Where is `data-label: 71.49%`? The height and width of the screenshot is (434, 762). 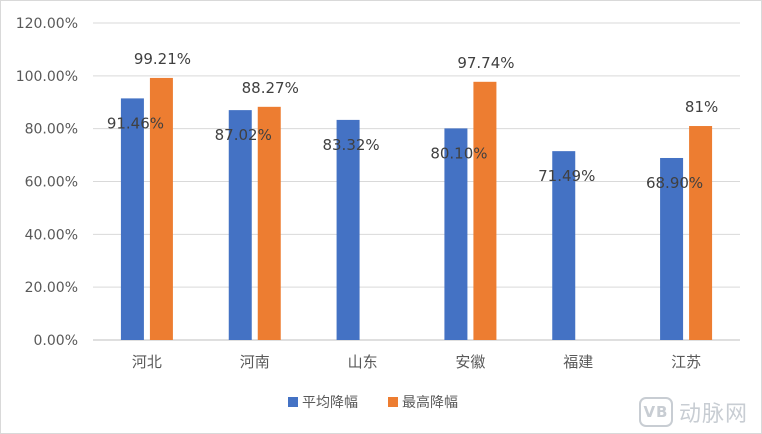
data-label: 71.49% is located at coordinates (566, 176).